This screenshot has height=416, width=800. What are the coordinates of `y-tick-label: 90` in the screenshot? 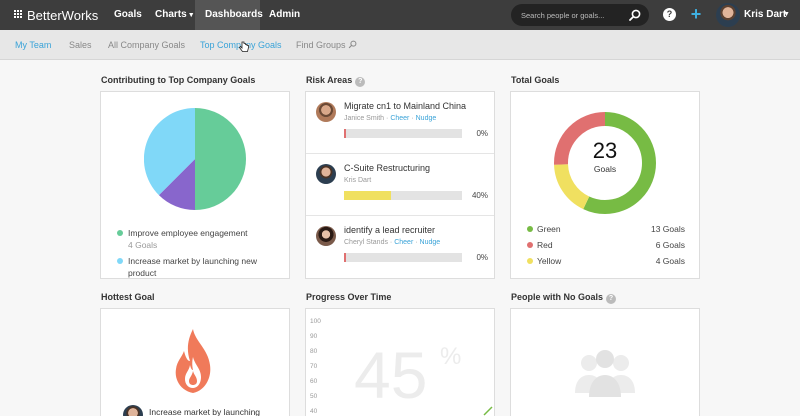 It's located at (314, 336).